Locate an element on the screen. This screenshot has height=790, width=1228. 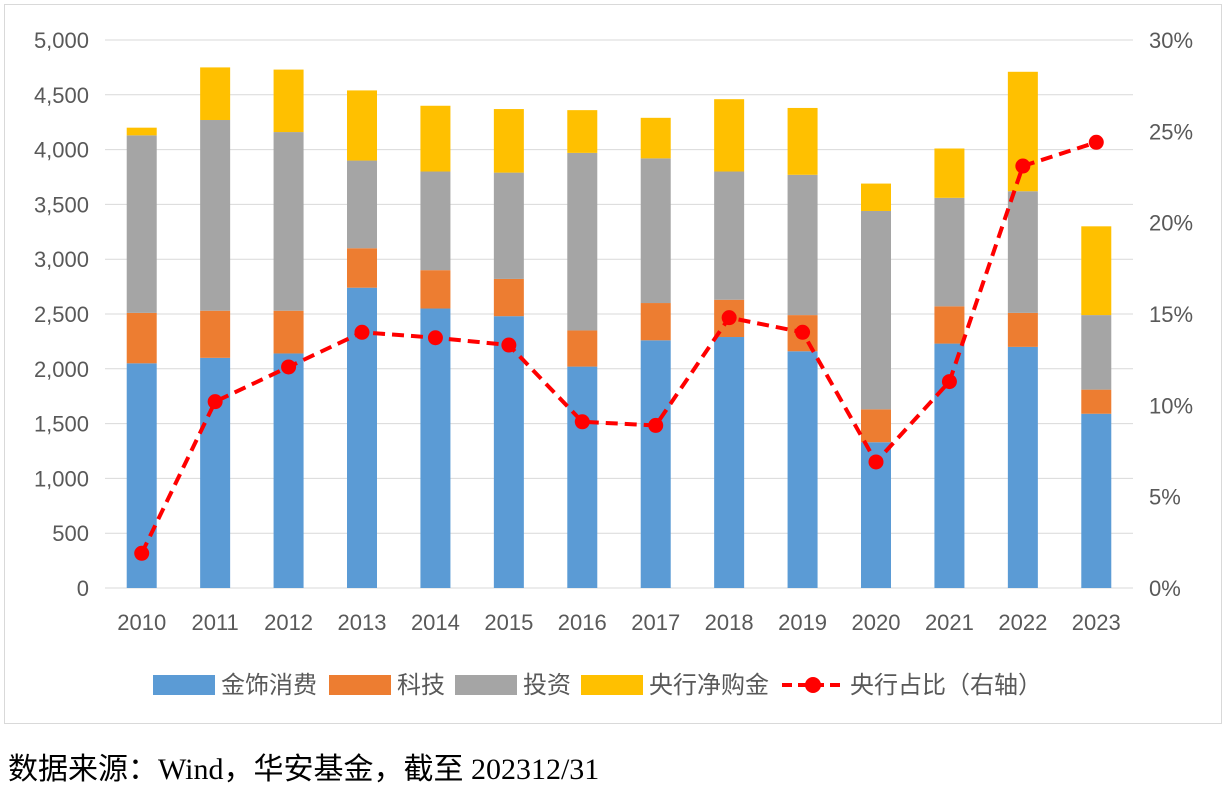
left-axis-tick-label: 1,500 is located at coordinates (61, 424).